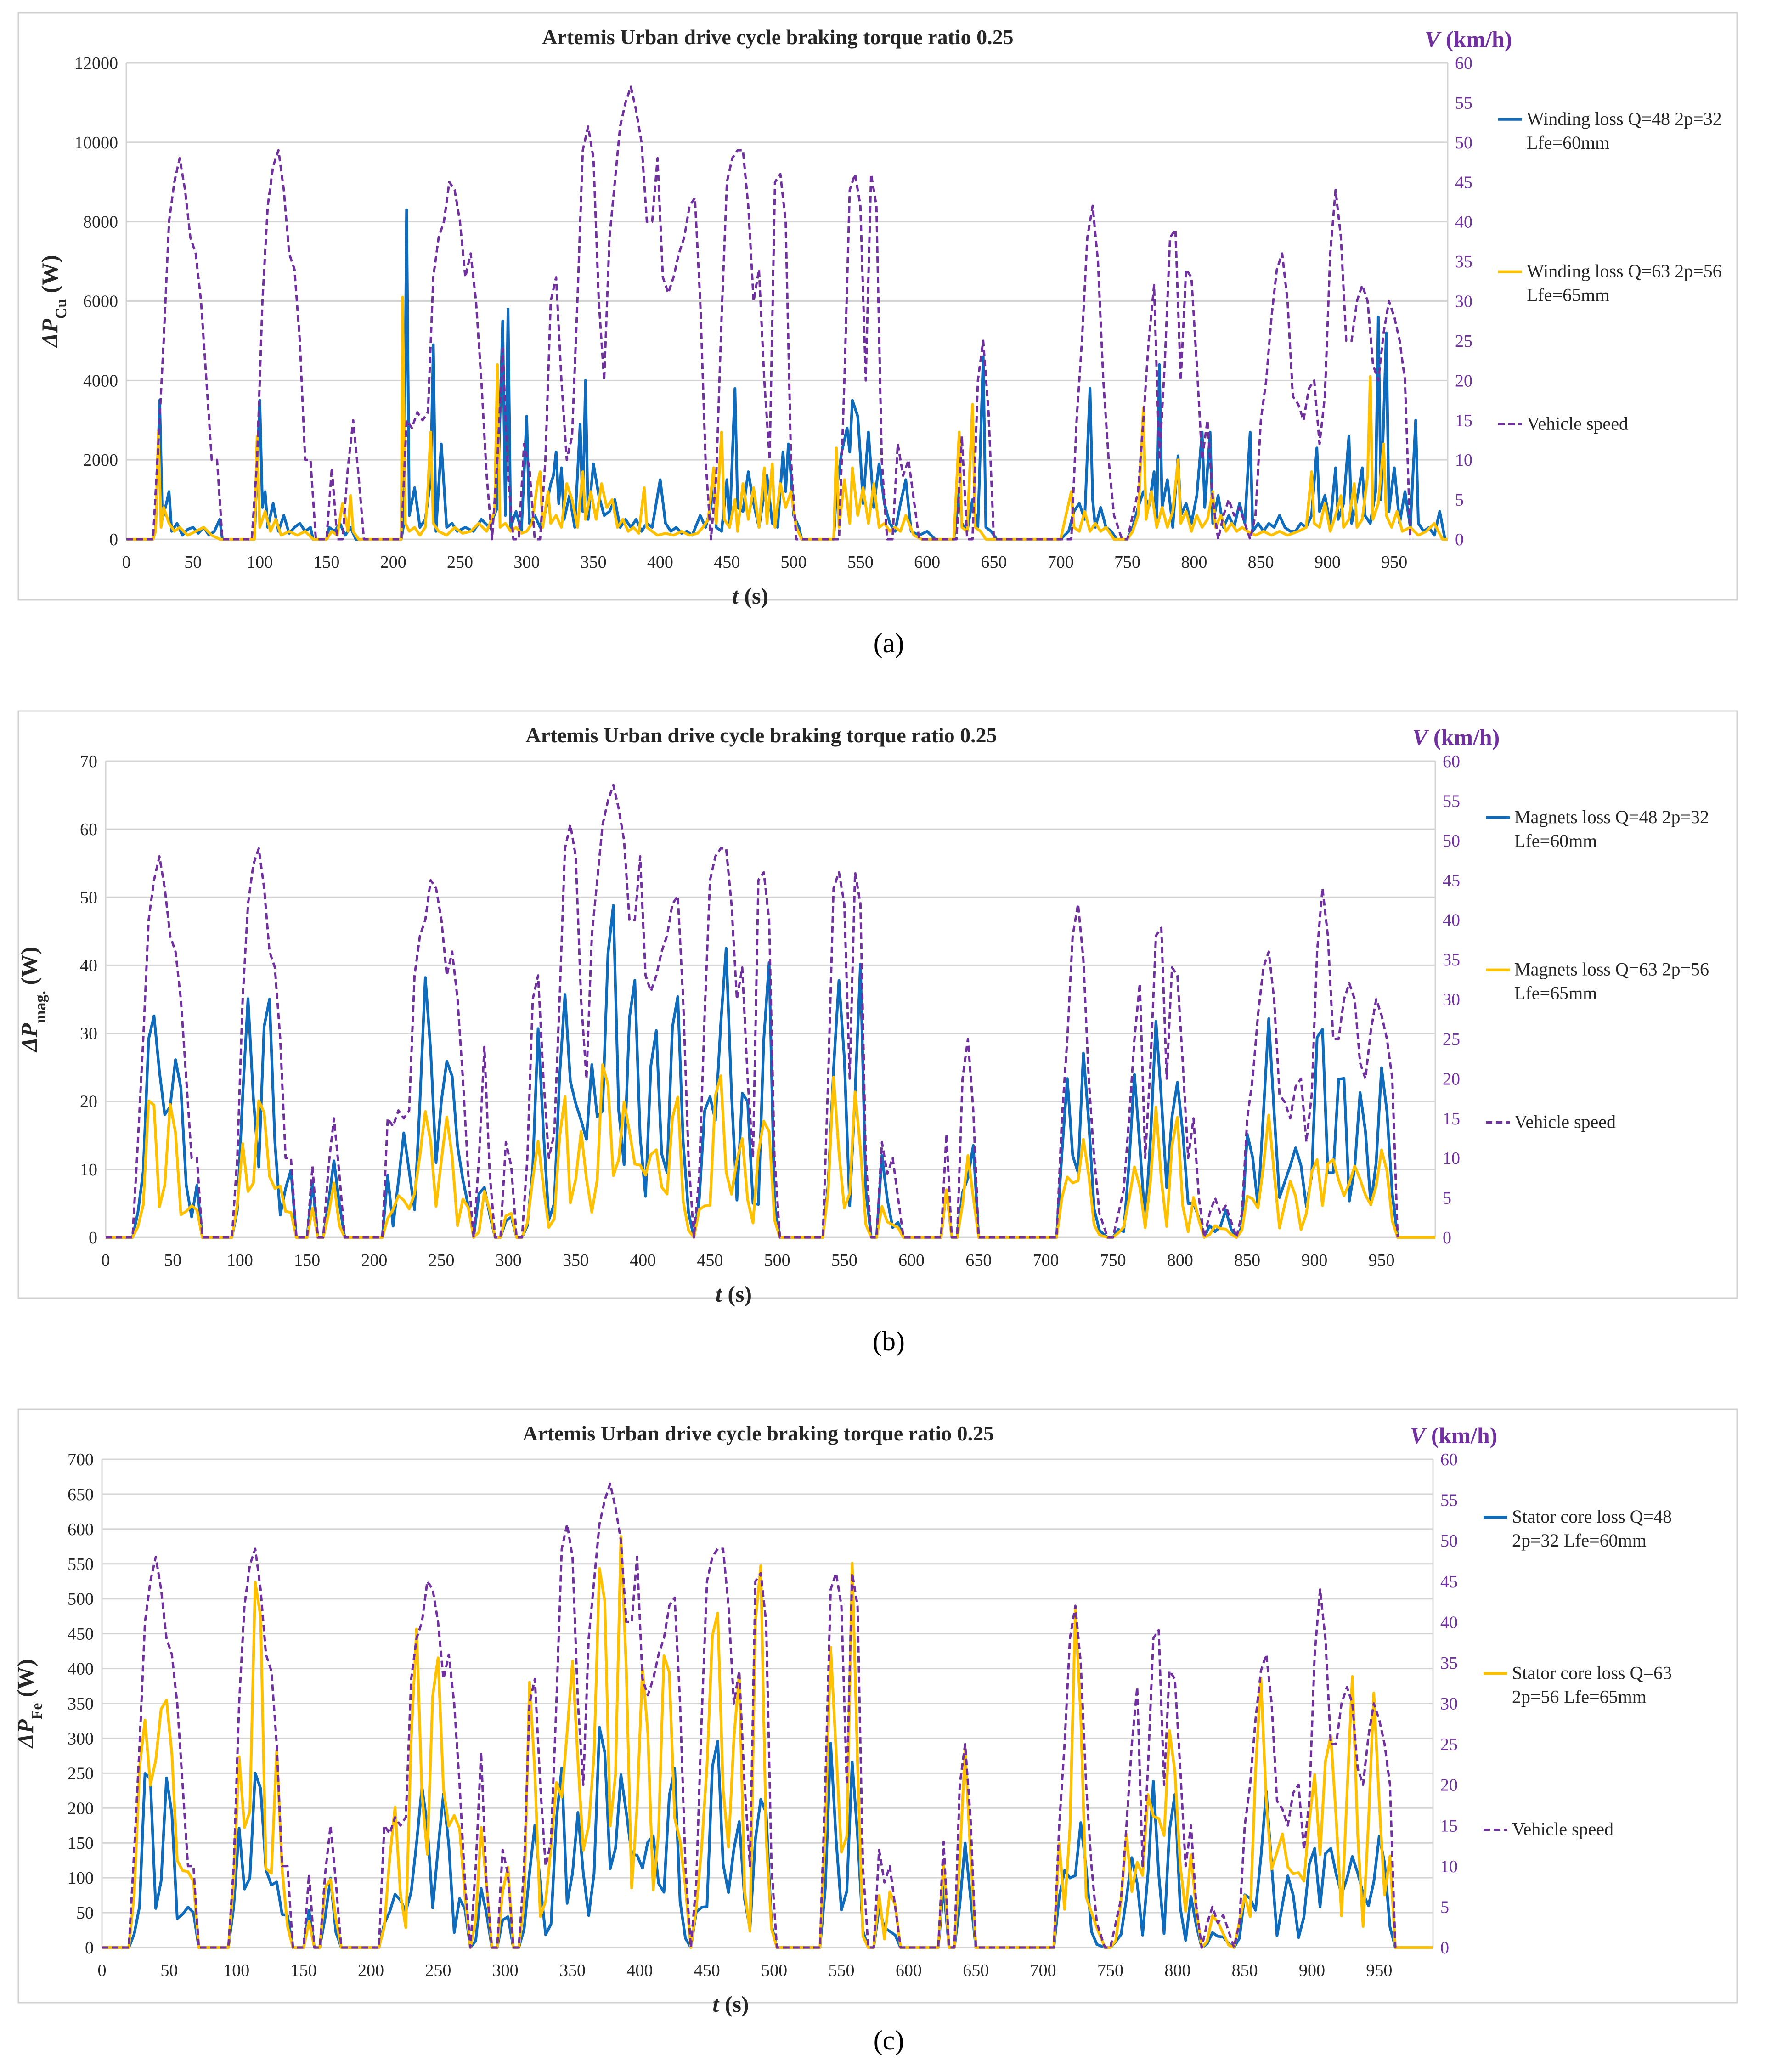 The height and width of the screenshot is (2072, 1777). Describe the element at coordinates (1580, 1540) in the screenshot. I see `legend-label: 2p=32 Lfe=60mm` at that location.